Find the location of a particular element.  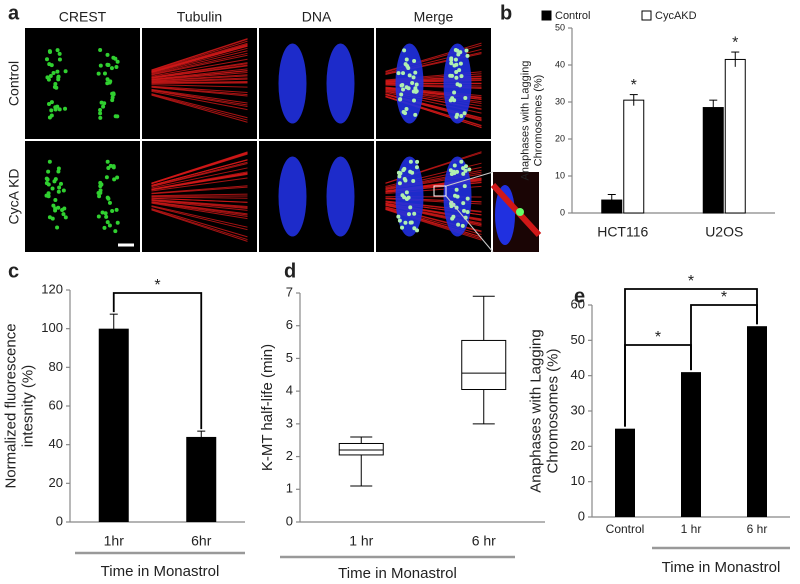

inset-box is located at coordinates (440, 191).